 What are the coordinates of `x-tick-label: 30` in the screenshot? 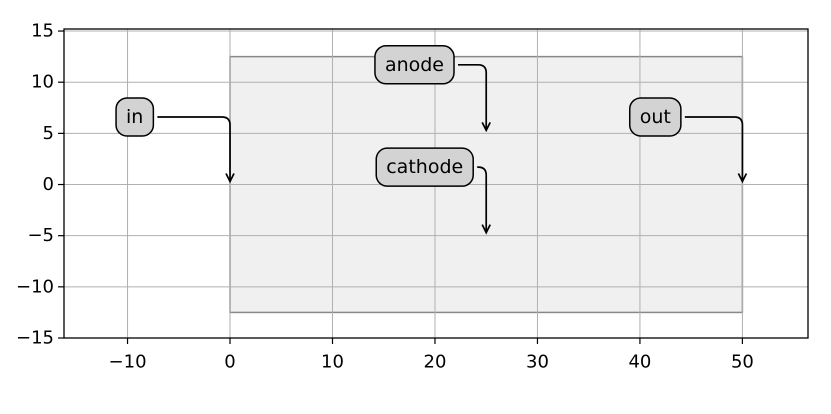 It's located at (537, 362).